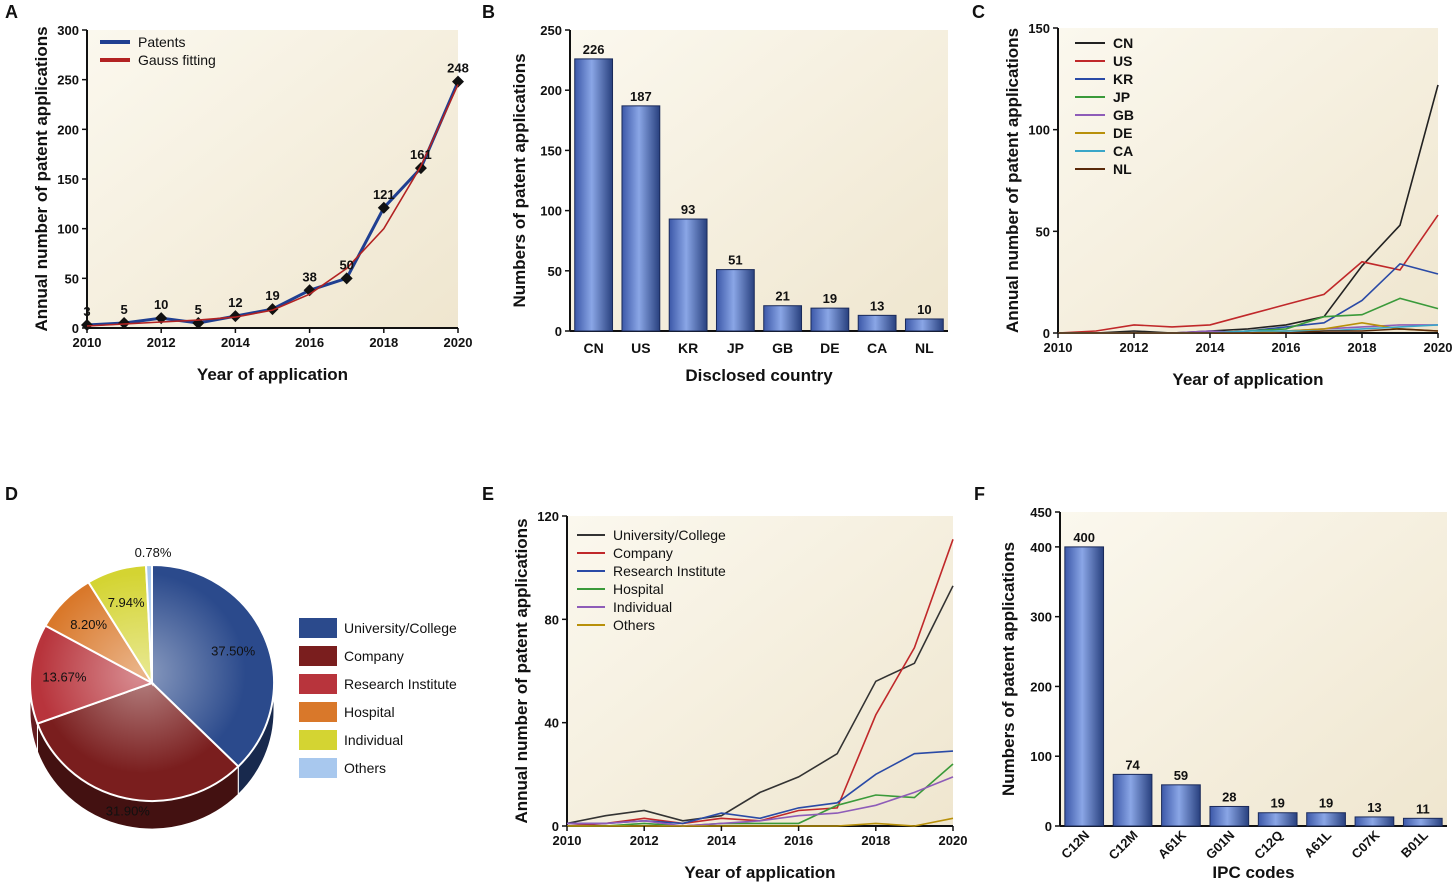 The width and height of the screenshot is (1456, 884). What do you see at coordinates (400, 628) in the screenshot?
I see `panel-d-legend-label: University/College` at bounding box center [400, 628].